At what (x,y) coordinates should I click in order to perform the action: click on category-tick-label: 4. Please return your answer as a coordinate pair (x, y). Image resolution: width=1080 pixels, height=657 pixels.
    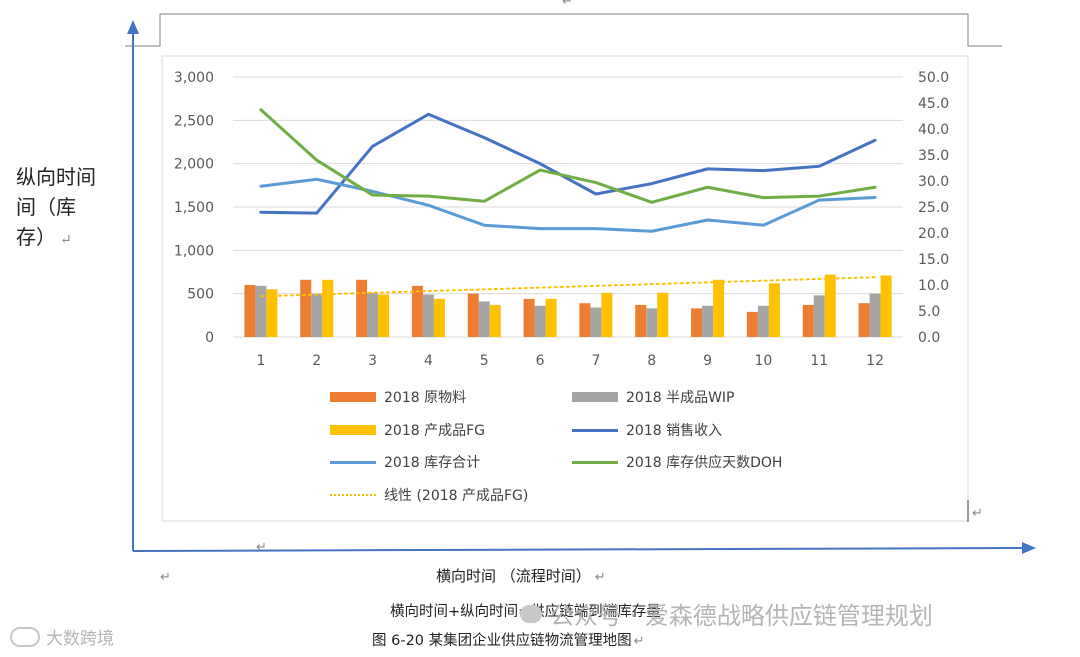
    Looking at the image, I should click on (428, 361).